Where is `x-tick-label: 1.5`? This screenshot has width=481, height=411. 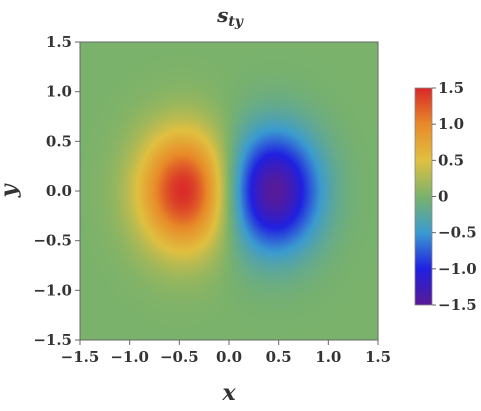 x-tick-label: 1.5 is located at coordinates (378, 357).